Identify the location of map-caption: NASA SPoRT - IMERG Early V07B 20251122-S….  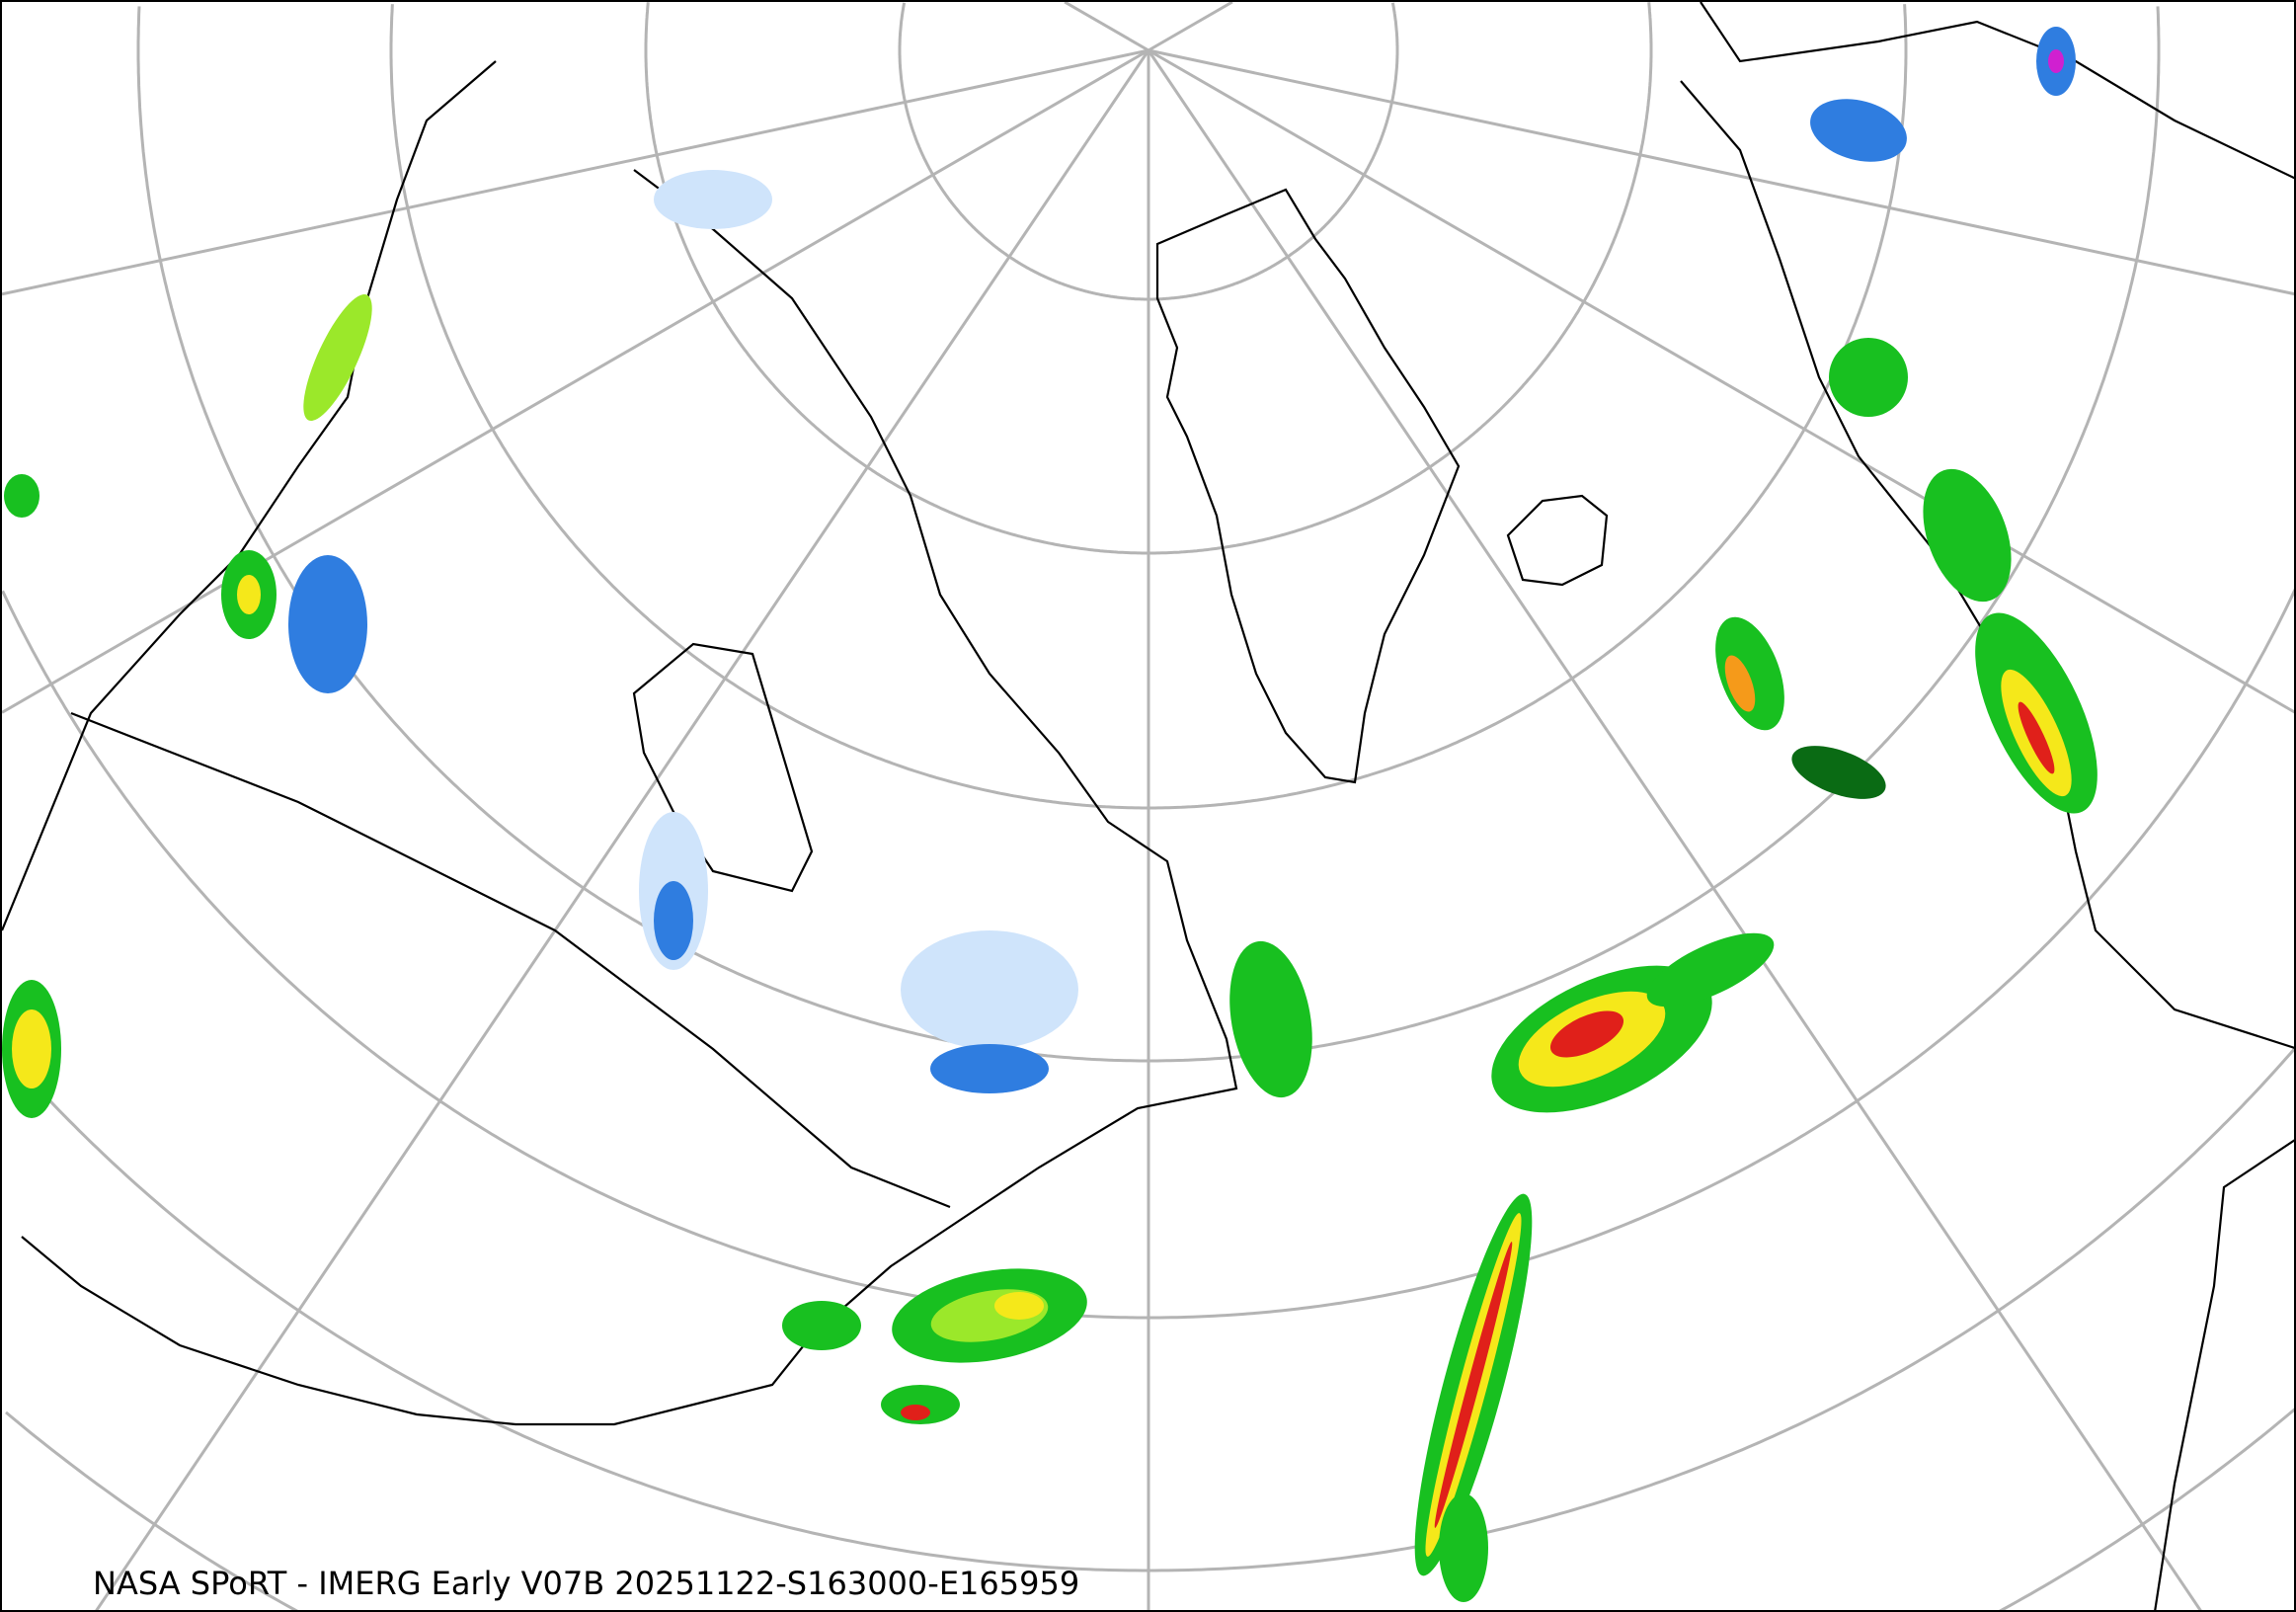
(587, 1583).